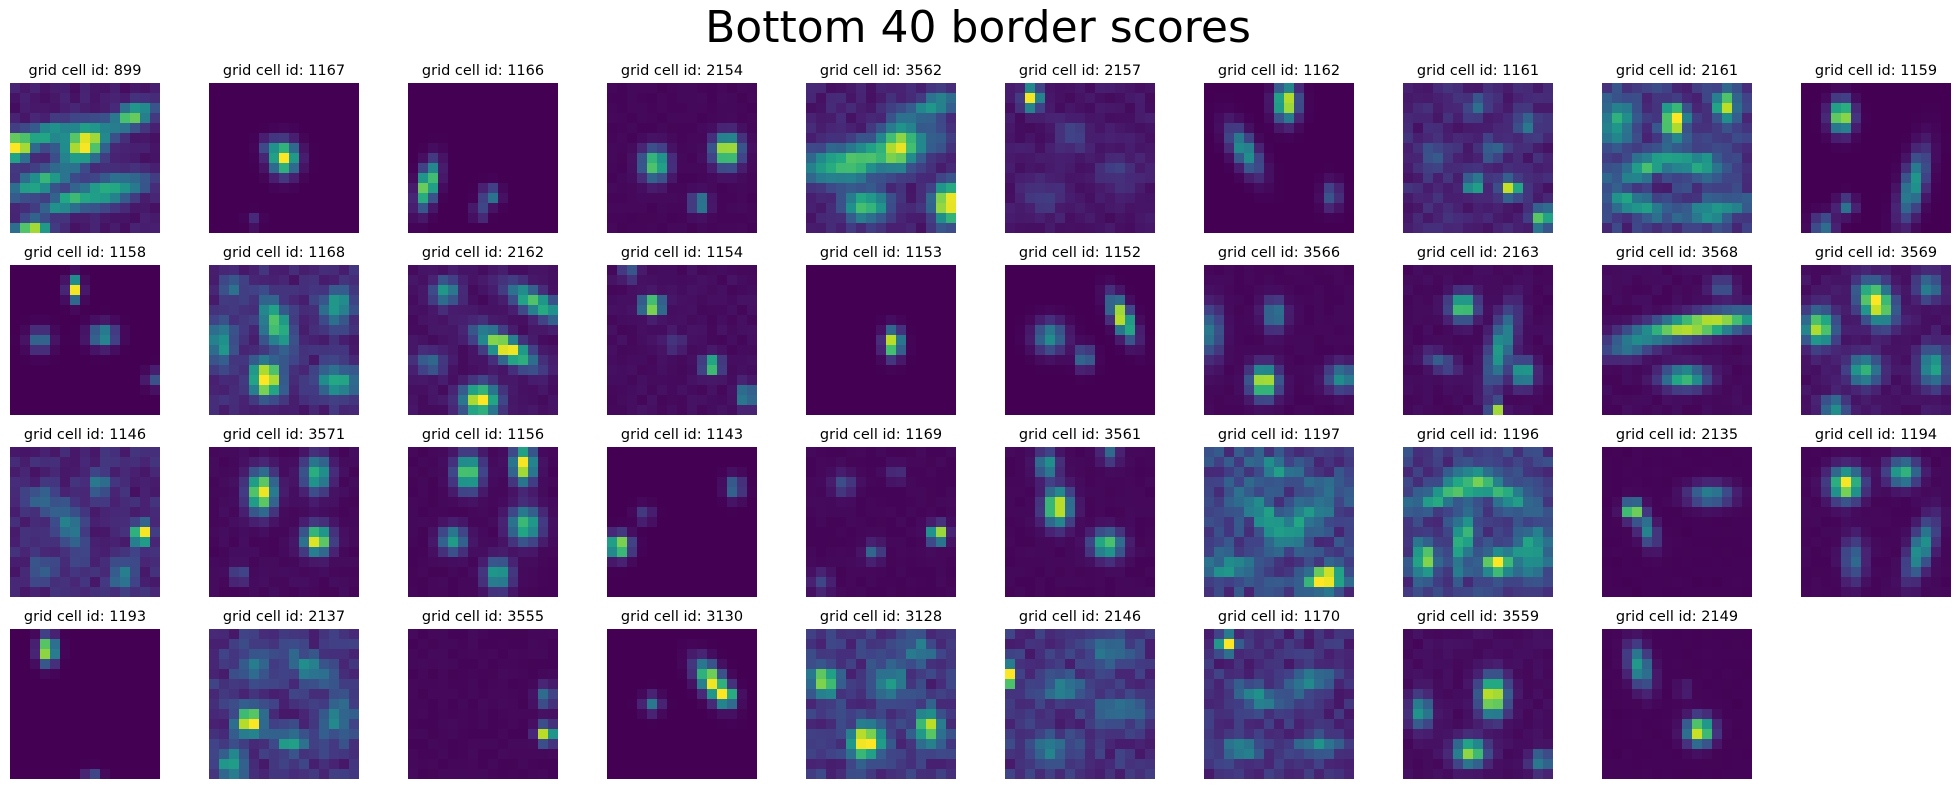 This screenshot has height=788, width=1956. What do you see at coordinates (85, 512) in the screenshot?
I see `heatmap-panel: grid cell id: 1146` at bounding box center [85, 512].